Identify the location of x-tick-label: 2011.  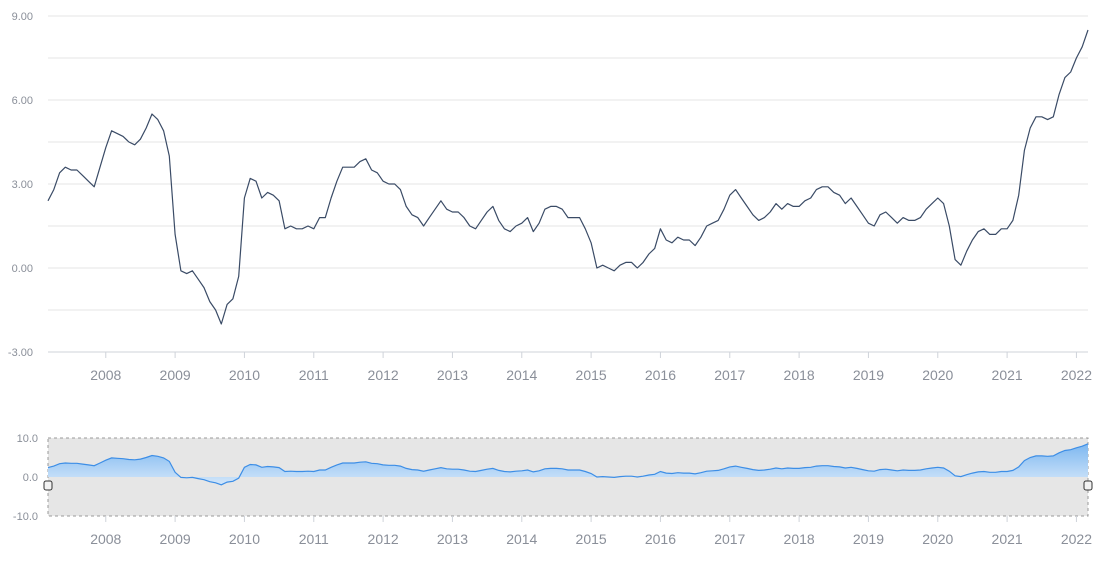
(314, 375).